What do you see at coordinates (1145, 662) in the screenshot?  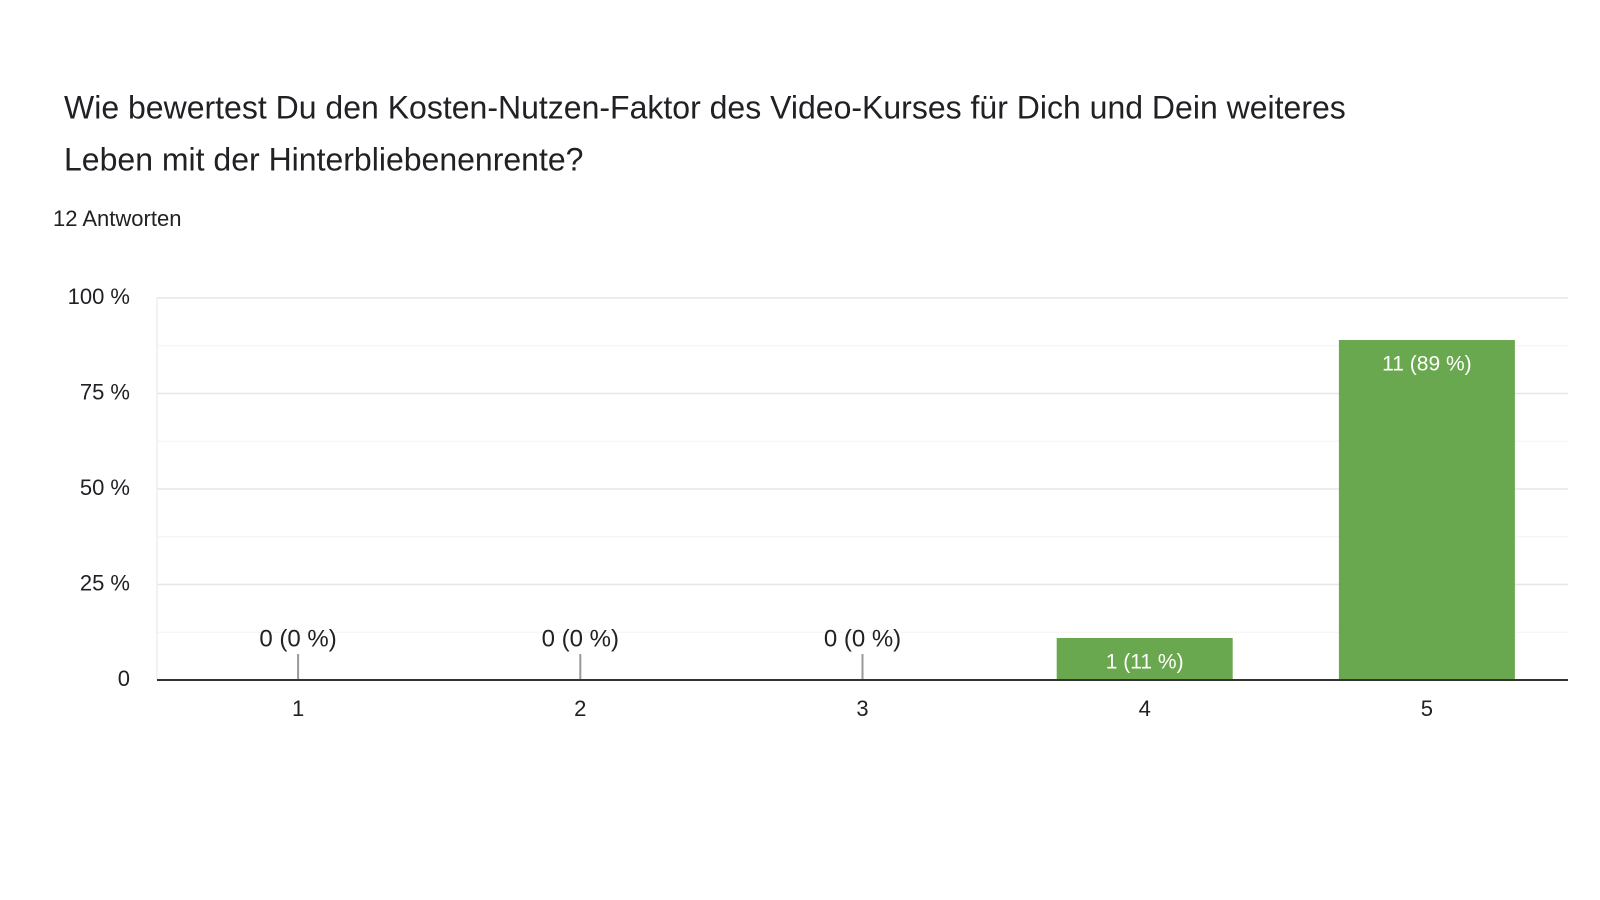 I see `value-label: 1 (11 %)` at bounding box center [1145, 662].